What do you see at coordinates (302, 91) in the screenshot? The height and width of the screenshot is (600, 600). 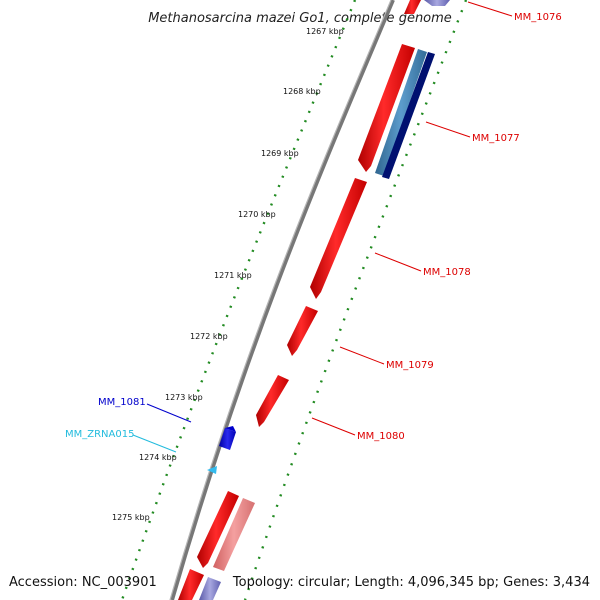 I see `ruler-tick-1268: 1268 kbp` at bounding box center [302, 91].